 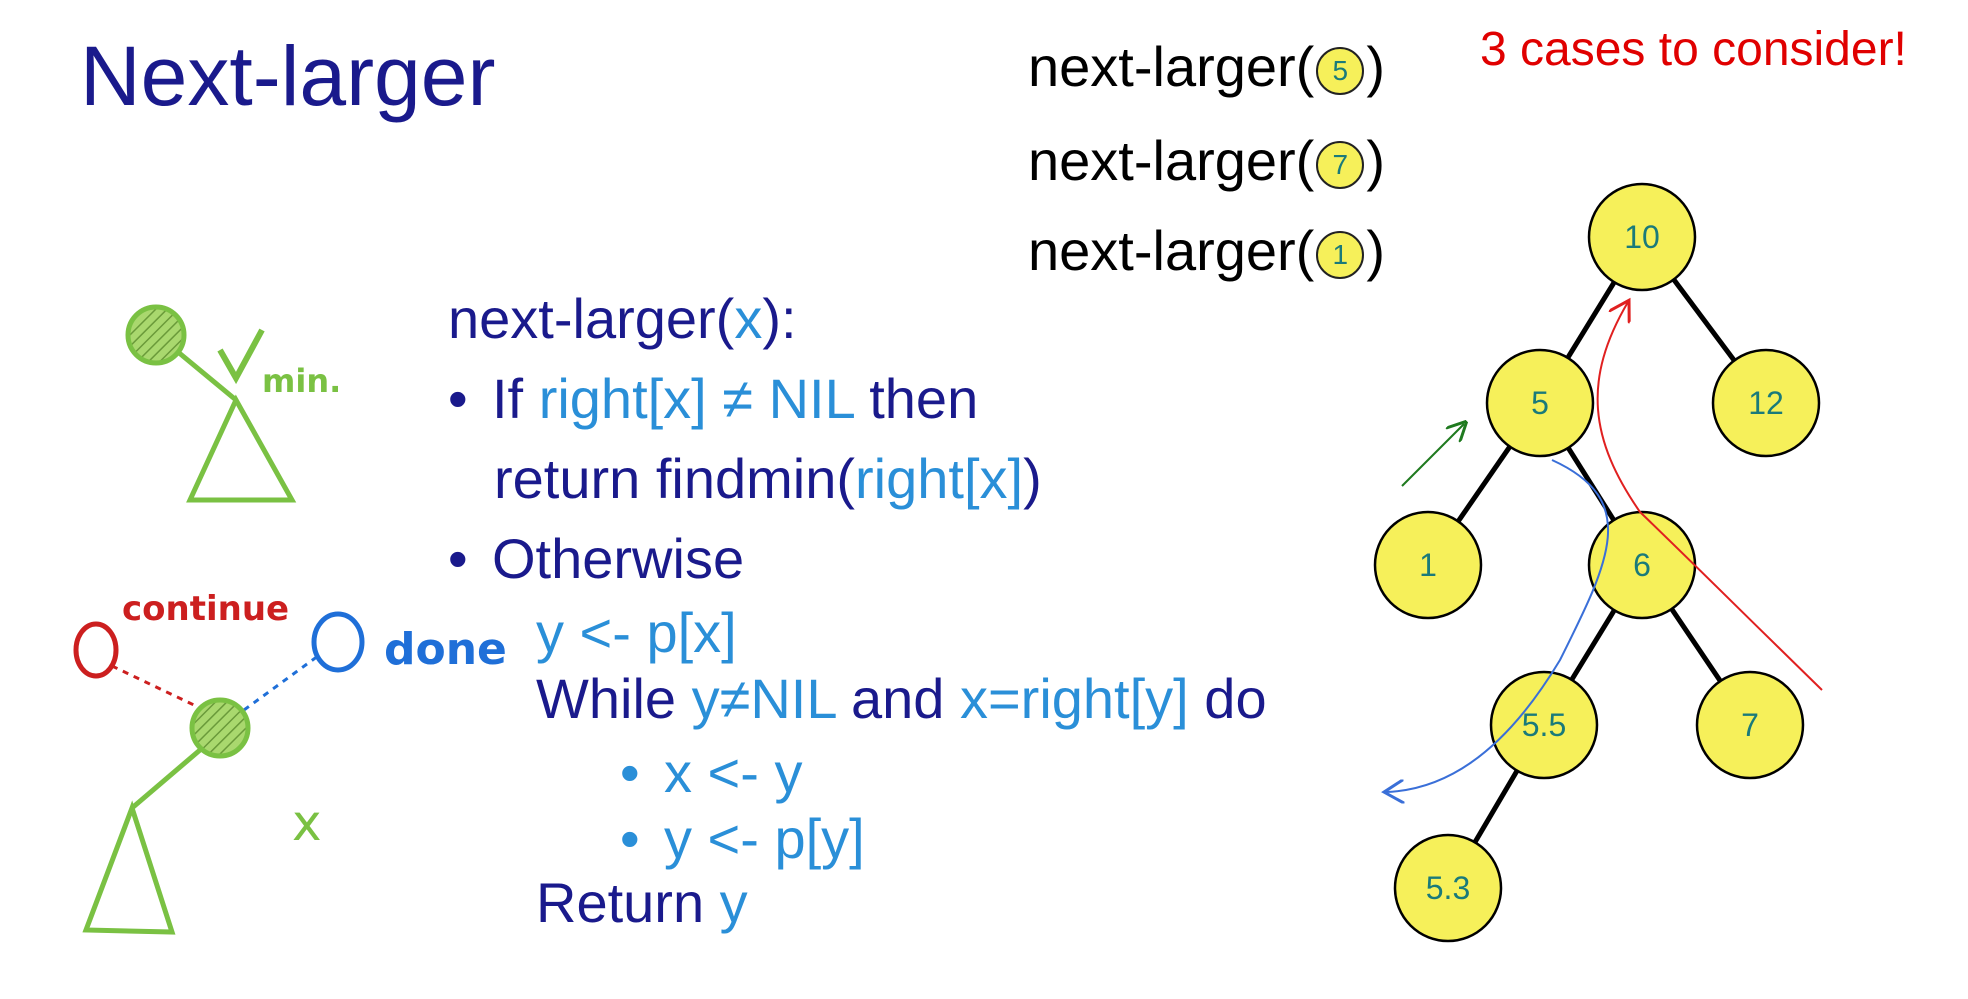 I want to click on check-icon, so click(x=241, y=356).